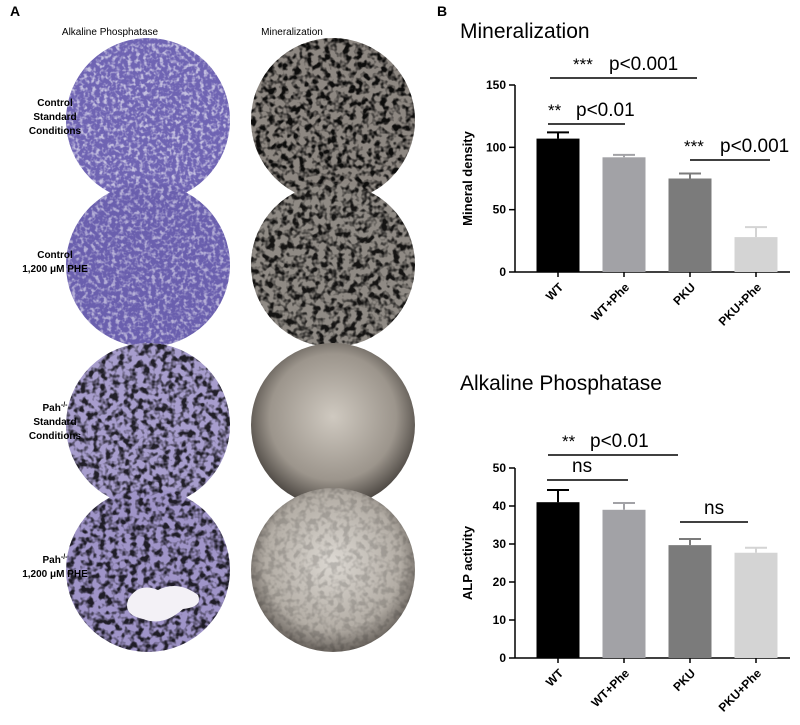 The height and width of the screenshot is (725, 800). What do you see at coordinates (110, 32) in the screenshot?
I see `column-heading: Alkaline Phosphatase` at bounding box center [110, 32].